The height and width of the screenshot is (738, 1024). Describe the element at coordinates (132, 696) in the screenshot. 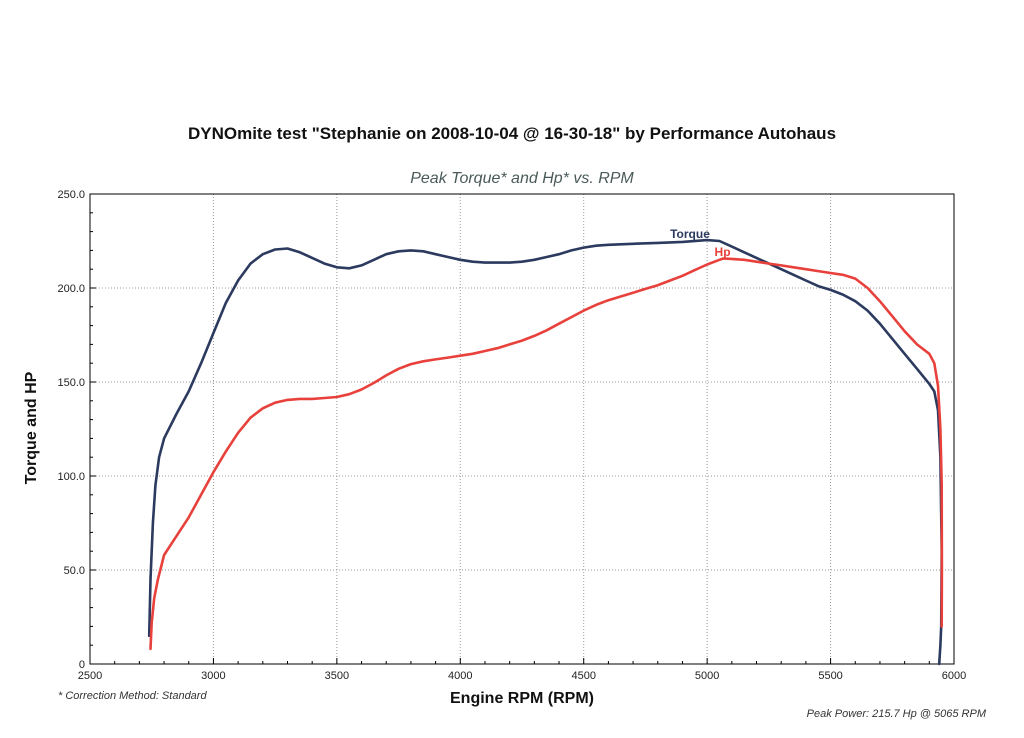

I see `correction-note: * Correction Method: Standard` at that location.